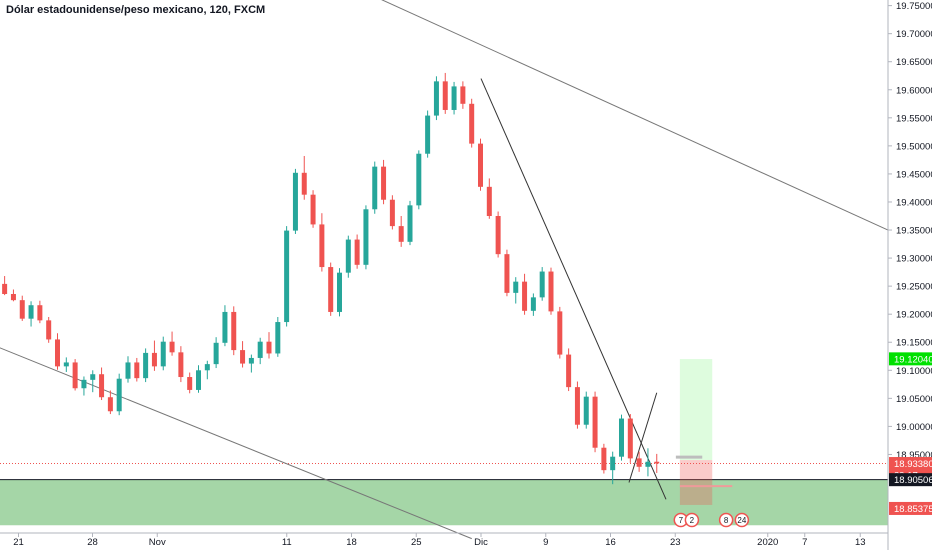 The height and width of the screenshot is (555, 932). Describe the element at coordinates (914, 62) in the screenshot. I see `y-tick-label: 19.65000` at that location.